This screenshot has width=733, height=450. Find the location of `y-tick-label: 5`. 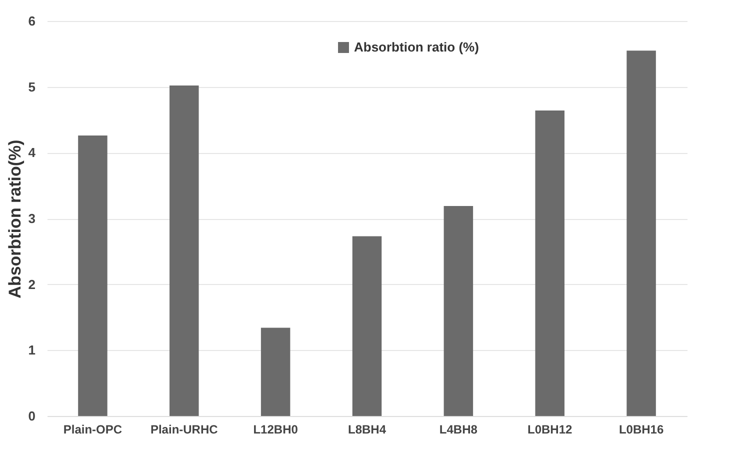

y-tick-label: 5 is located at coordinates (32, 86).